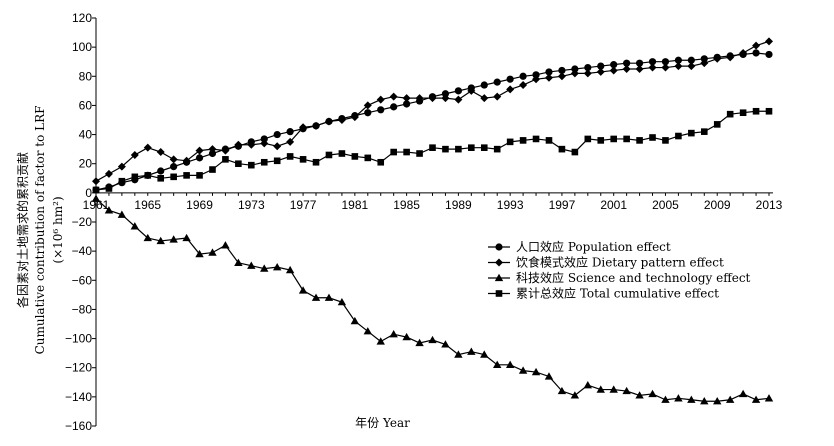  Describe the element at coordinates (78, 426) in the screenshot. I see `y-tick-label: −160` at that location.